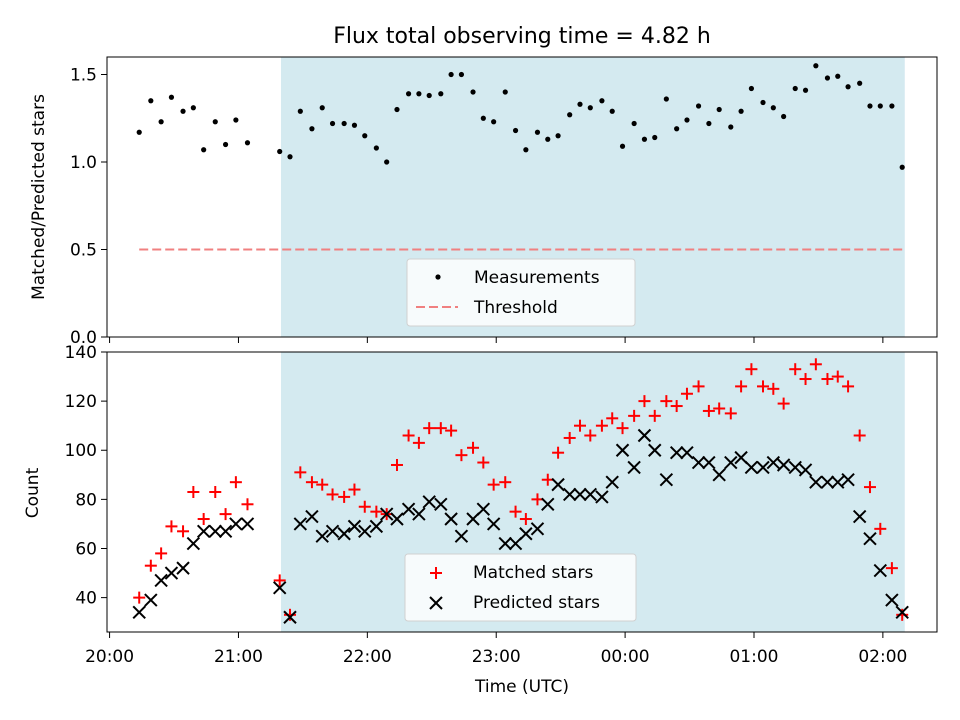  I want to click on top-panel-title: Flux total observing time = 4.82 h, so click(522, 36).